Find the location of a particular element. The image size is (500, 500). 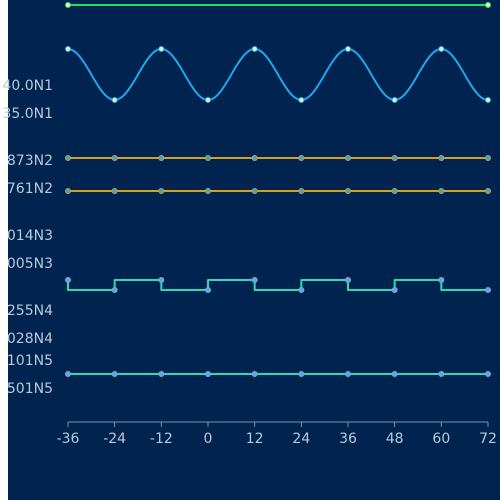

y-tick-label: 255N4 is located at coordinates (30, 311).